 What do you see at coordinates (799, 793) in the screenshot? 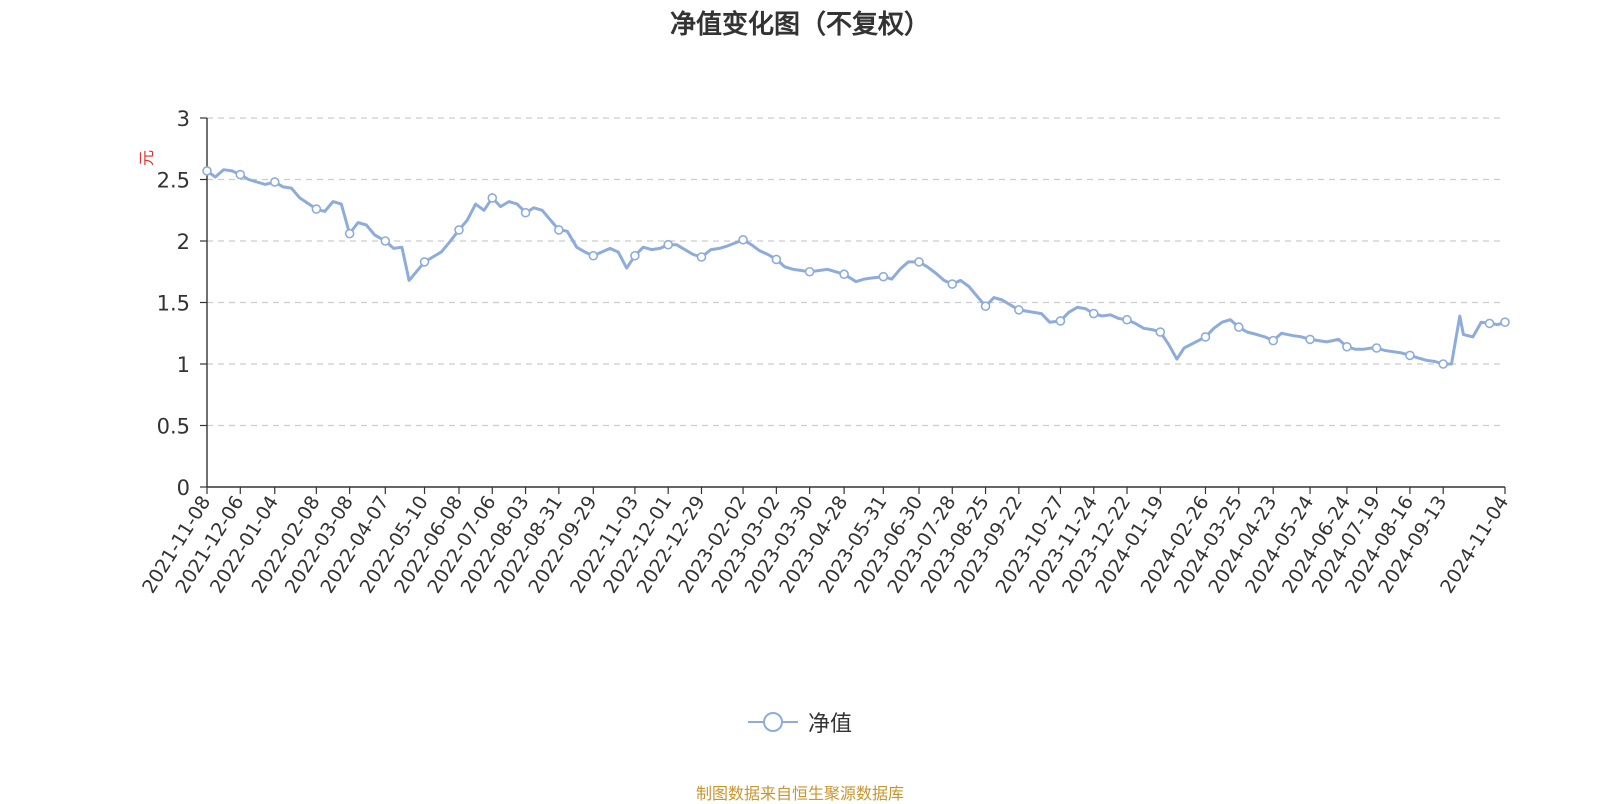
I see `source-note: 制图数据来自恒生聚源数据库` at bounding box center [799, 793].